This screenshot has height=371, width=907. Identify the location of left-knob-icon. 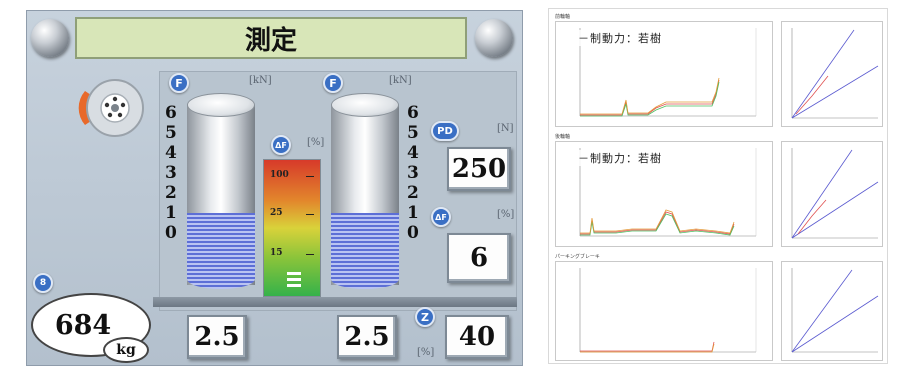
(50, 38).